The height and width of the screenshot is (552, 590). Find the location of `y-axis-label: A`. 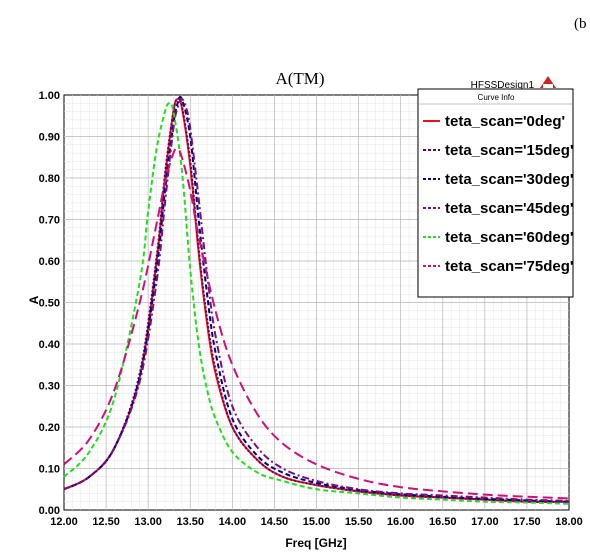

y-axis-label: A is located at coordinates (34, 299).